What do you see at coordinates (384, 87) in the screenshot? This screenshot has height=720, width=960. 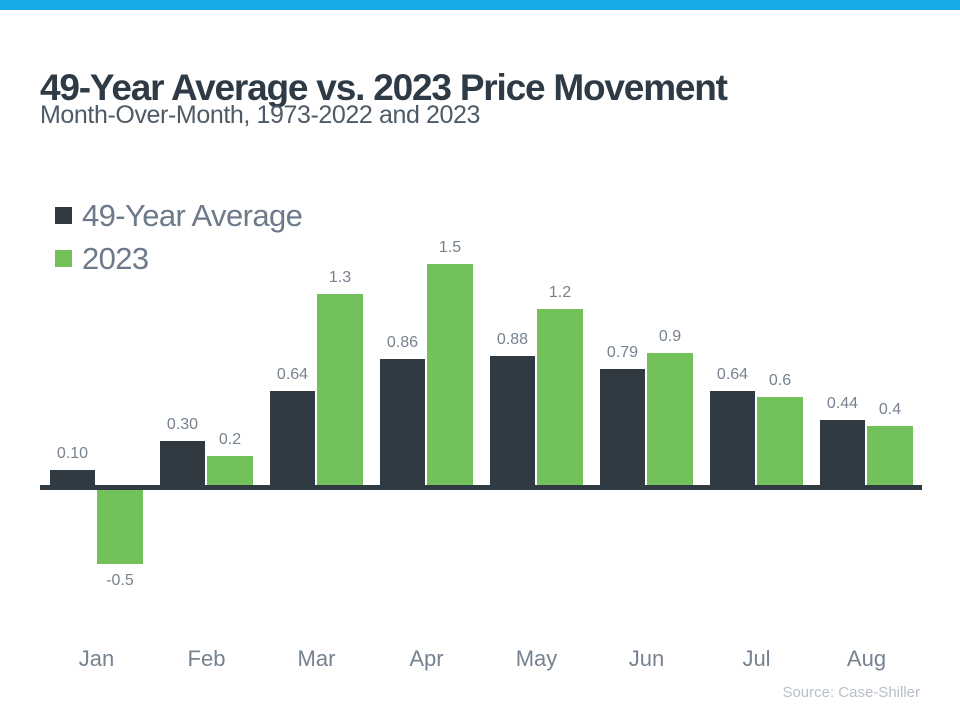 I see `page-title: 49-Year Average vs. 2023 Price Movement` at bounding box center [384, 87].